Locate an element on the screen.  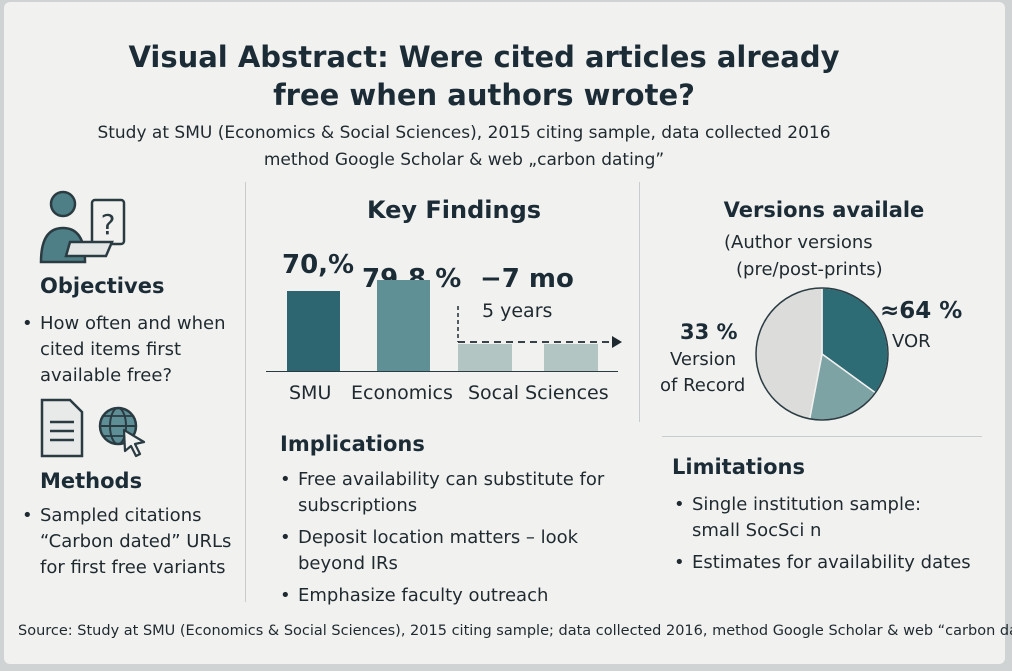
versions-pie-chart is located at coordinates (822, 354).